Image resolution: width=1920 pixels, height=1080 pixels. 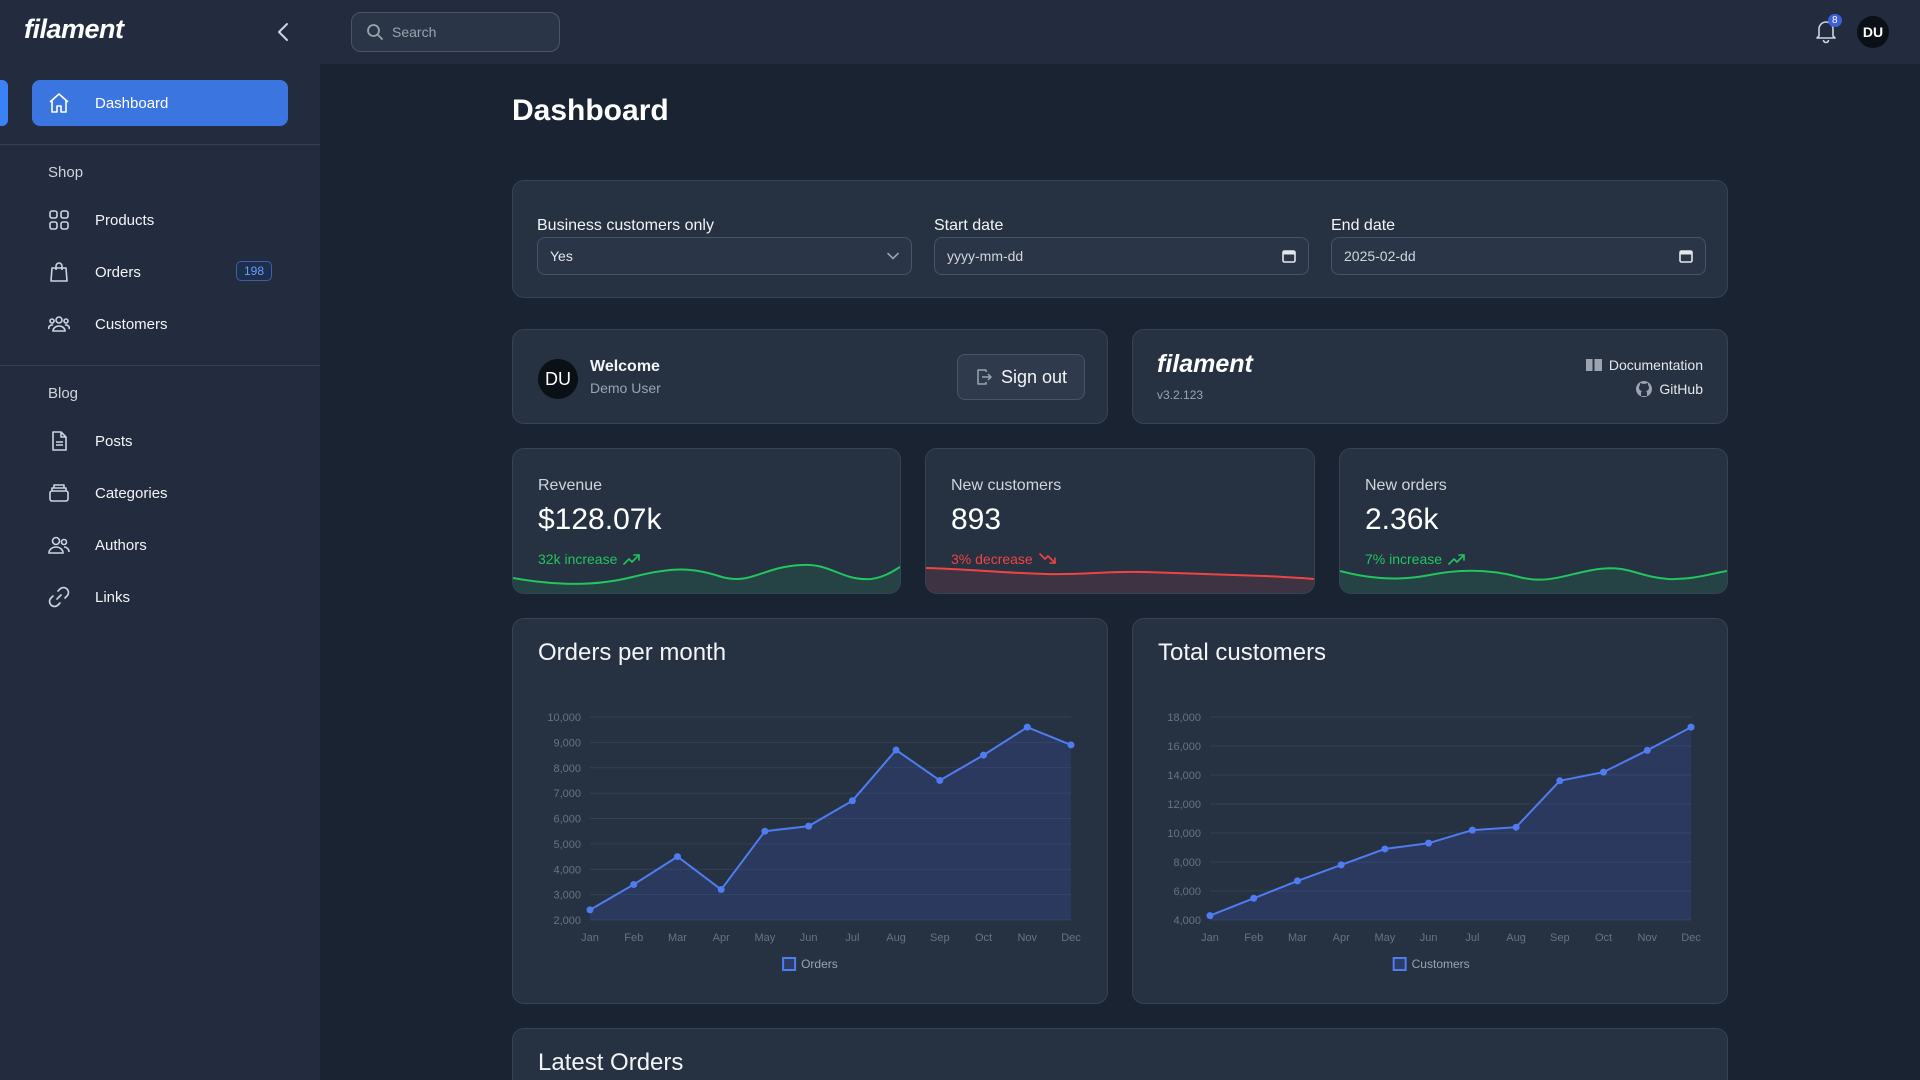 What do you see at coordinates (1828, 30) in the screenshot?
I see `notifications-button: 8` at bounding box center [1828, 30].